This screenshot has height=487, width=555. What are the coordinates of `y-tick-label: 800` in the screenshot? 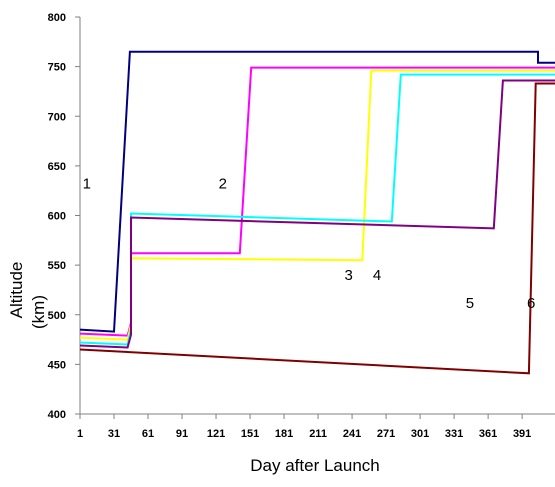 It's located at (57, 18).